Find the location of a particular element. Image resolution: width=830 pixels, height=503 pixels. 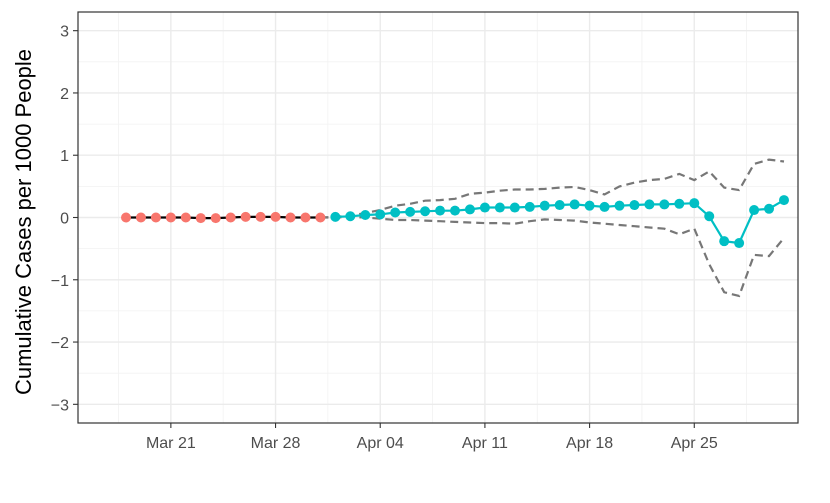

y-tick-label: −1 is located at coordinates (60, 281).